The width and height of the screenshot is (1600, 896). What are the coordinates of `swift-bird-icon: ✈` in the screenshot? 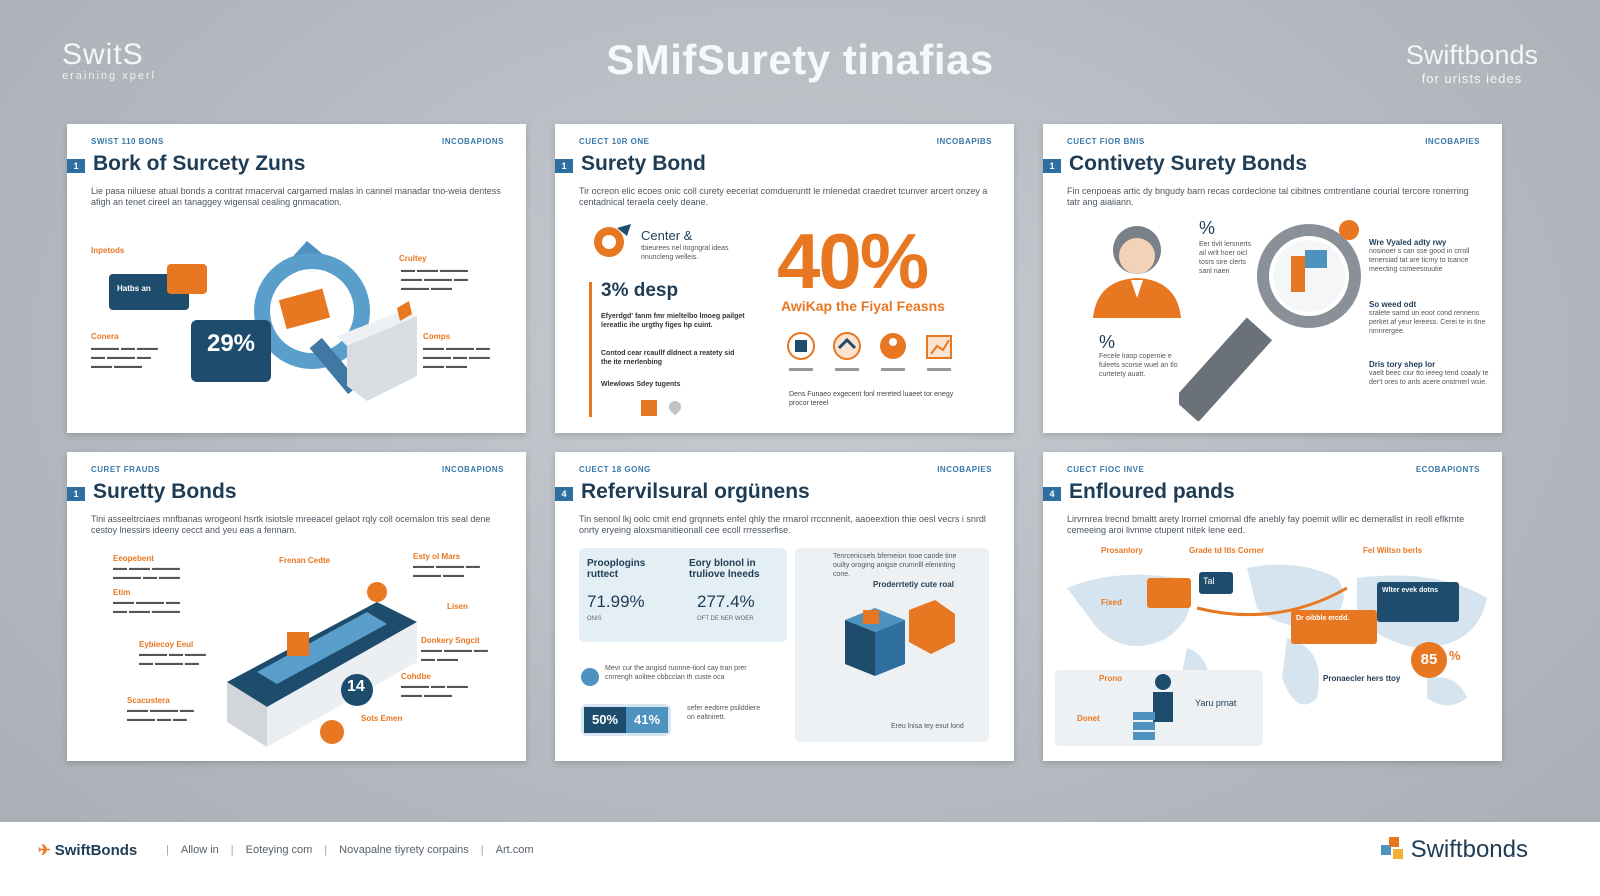 It's located at (44, 850).